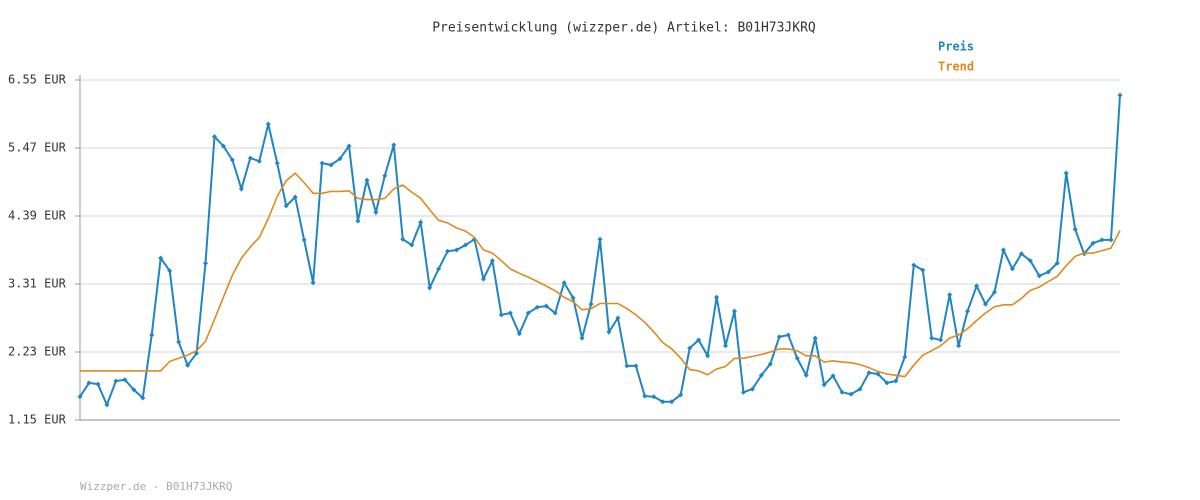 The height and width of the screenshot is (500, 1200). What do you see at coordinates (37, 352) in the screenshot?
I see `y-tick-label: 2.23 EUR` at bounding box center [37, 352].